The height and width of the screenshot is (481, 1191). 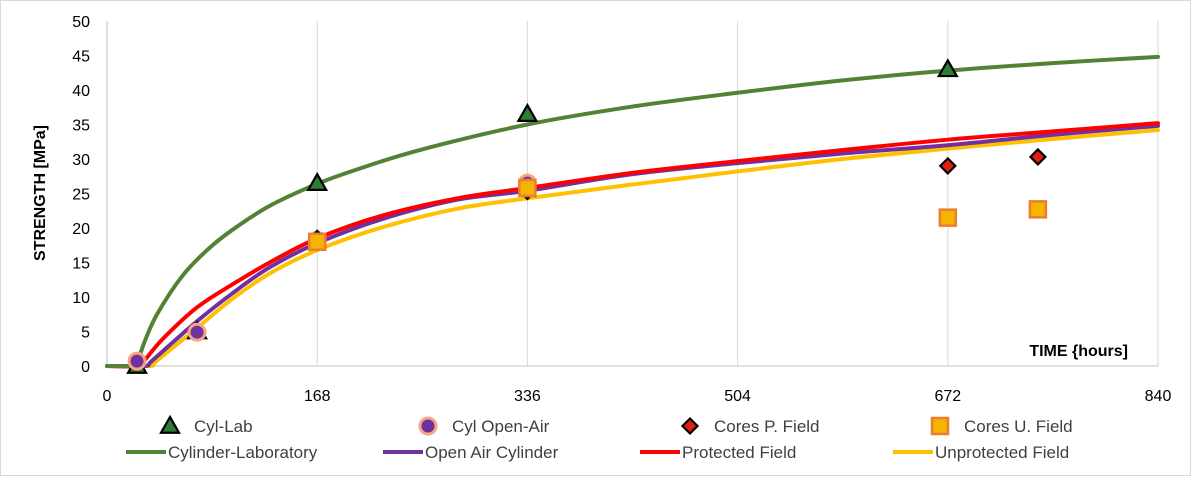 I want to click on x-tick-label: 504, so click(x=737, y=396).